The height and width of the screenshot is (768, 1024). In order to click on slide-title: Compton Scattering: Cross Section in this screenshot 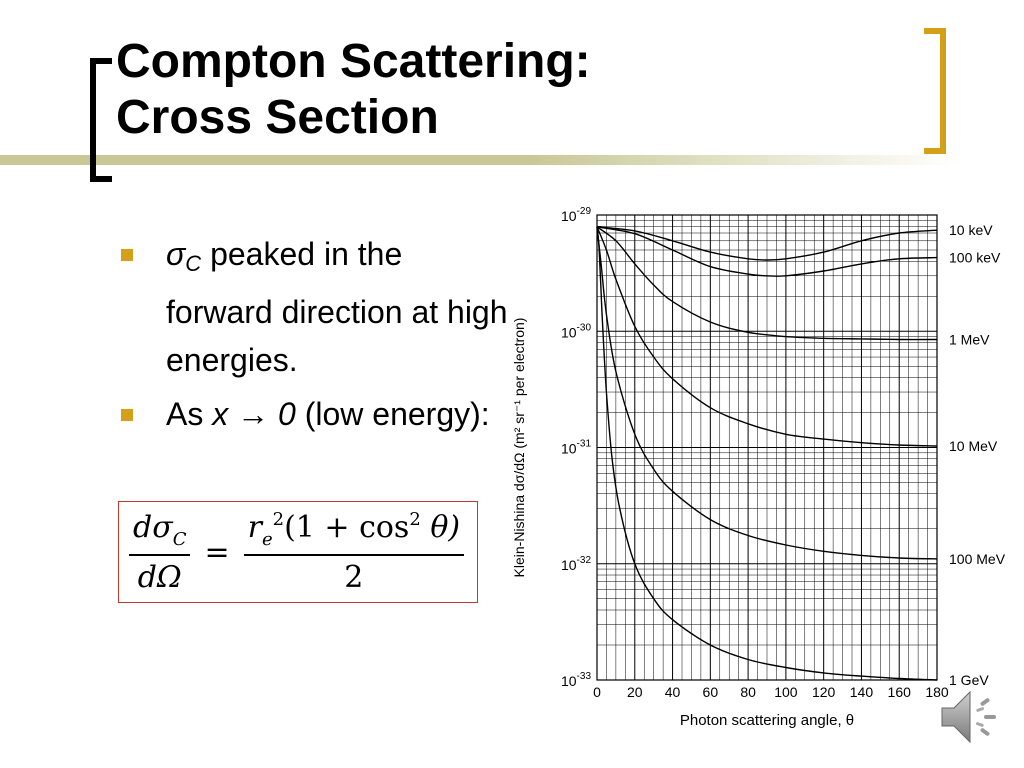, I will do `click(353, 90)`.